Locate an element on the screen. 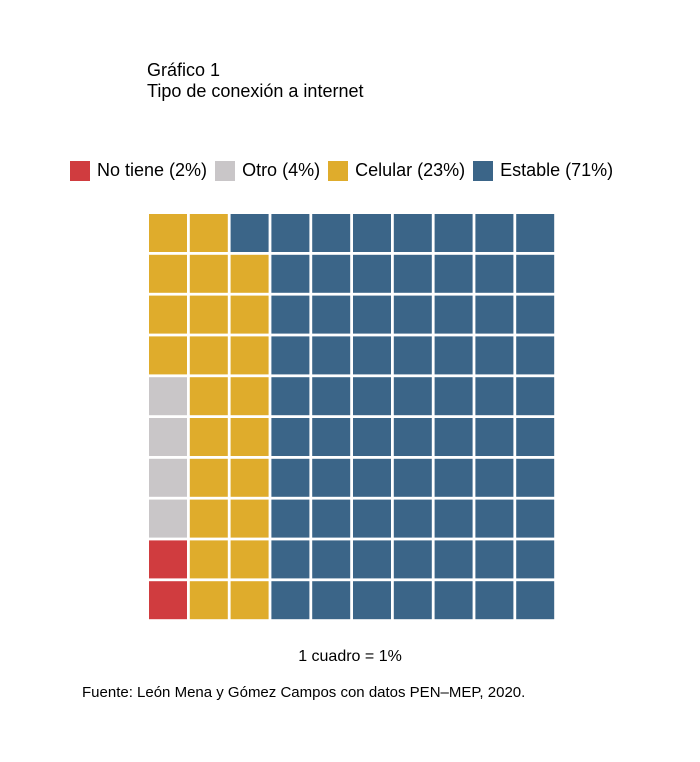  figure-label: Gráfico 1 is located at coordinates (184, 70).